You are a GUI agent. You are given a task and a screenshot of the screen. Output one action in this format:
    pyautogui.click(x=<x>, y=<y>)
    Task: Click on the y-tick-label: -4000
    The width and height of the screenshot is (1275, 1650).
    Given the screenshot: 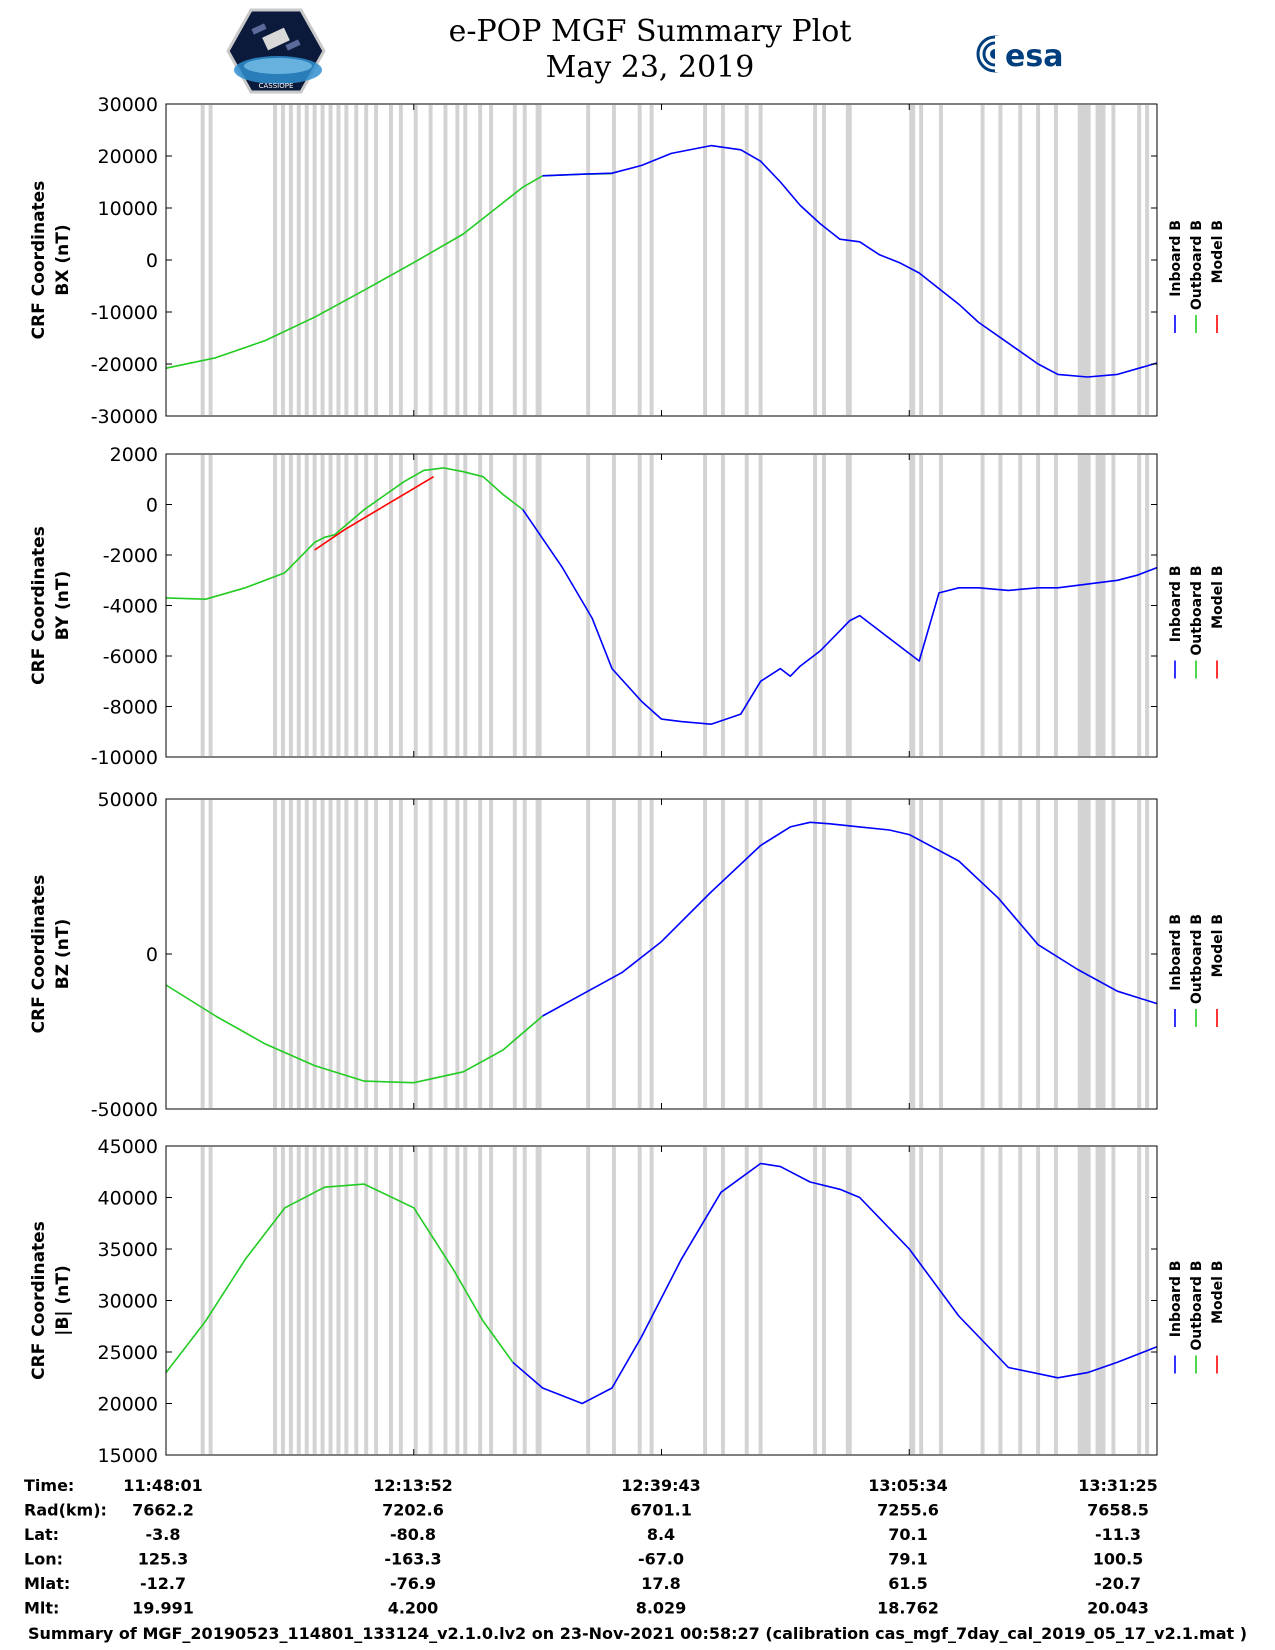 What is the action you would take?
    pyautogui.click(x=130, y=607)
    